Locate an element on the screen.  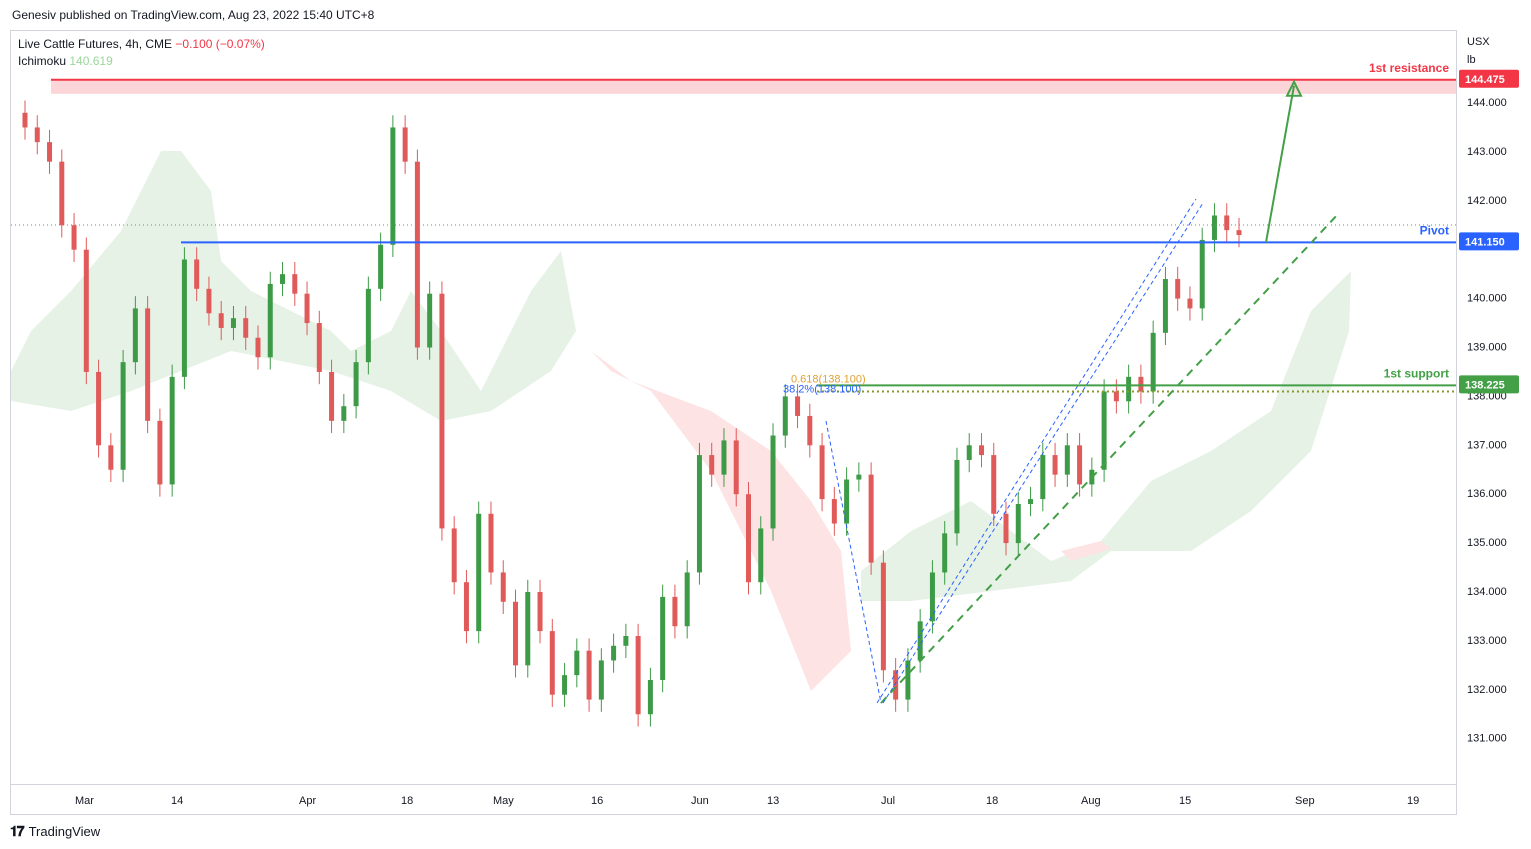
y-tick-label: 131.000 is located at coordinates (1487, 739).